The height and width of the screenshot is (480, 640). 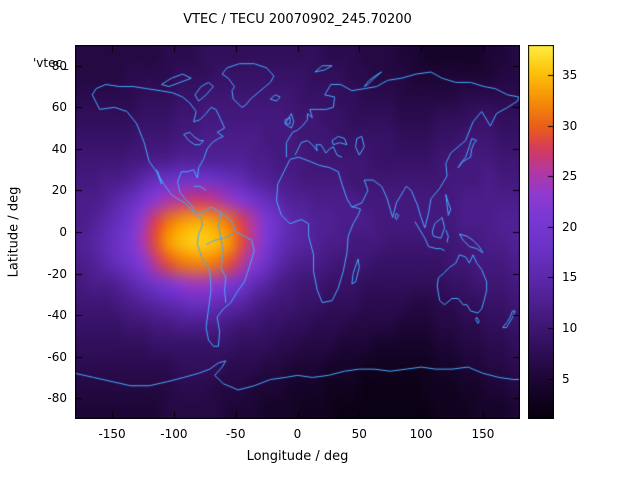 I want to click on colorbar-tick-label: 5, so click(x=566, y=378).